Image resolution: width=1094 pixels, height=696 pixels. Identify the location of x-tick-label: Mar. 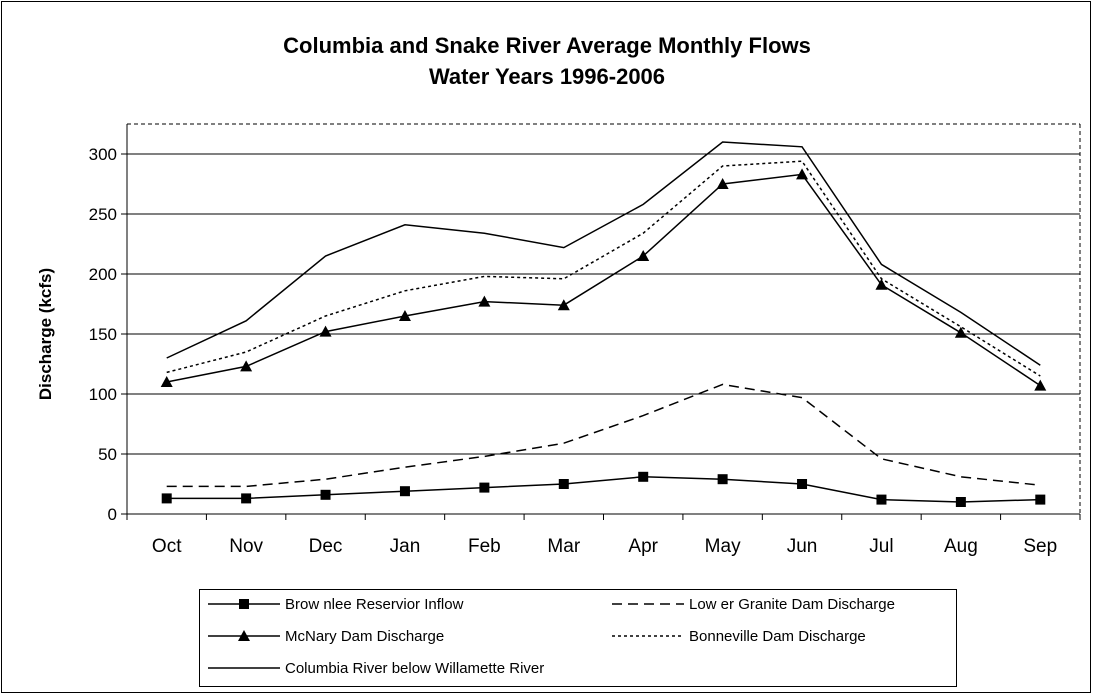
(563, 546).